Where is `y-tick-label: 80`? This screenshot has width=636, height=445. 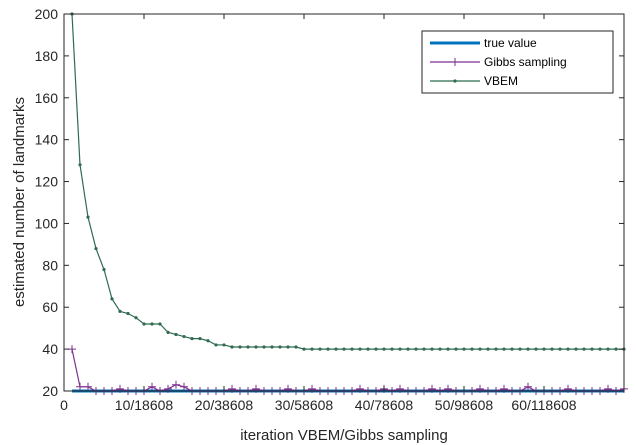 y-tick-label: 80 is located at coordinates (50, 265).